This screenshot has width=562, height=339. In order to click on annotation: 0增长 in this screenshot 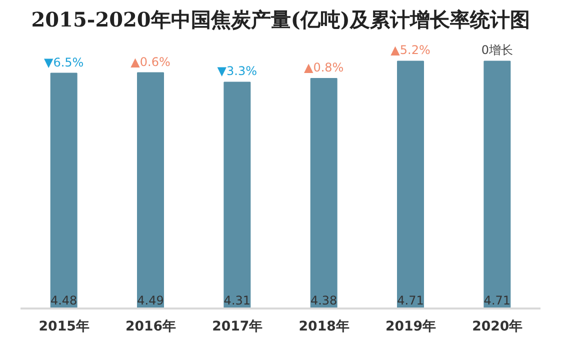, I will do `click(497, 50)`.